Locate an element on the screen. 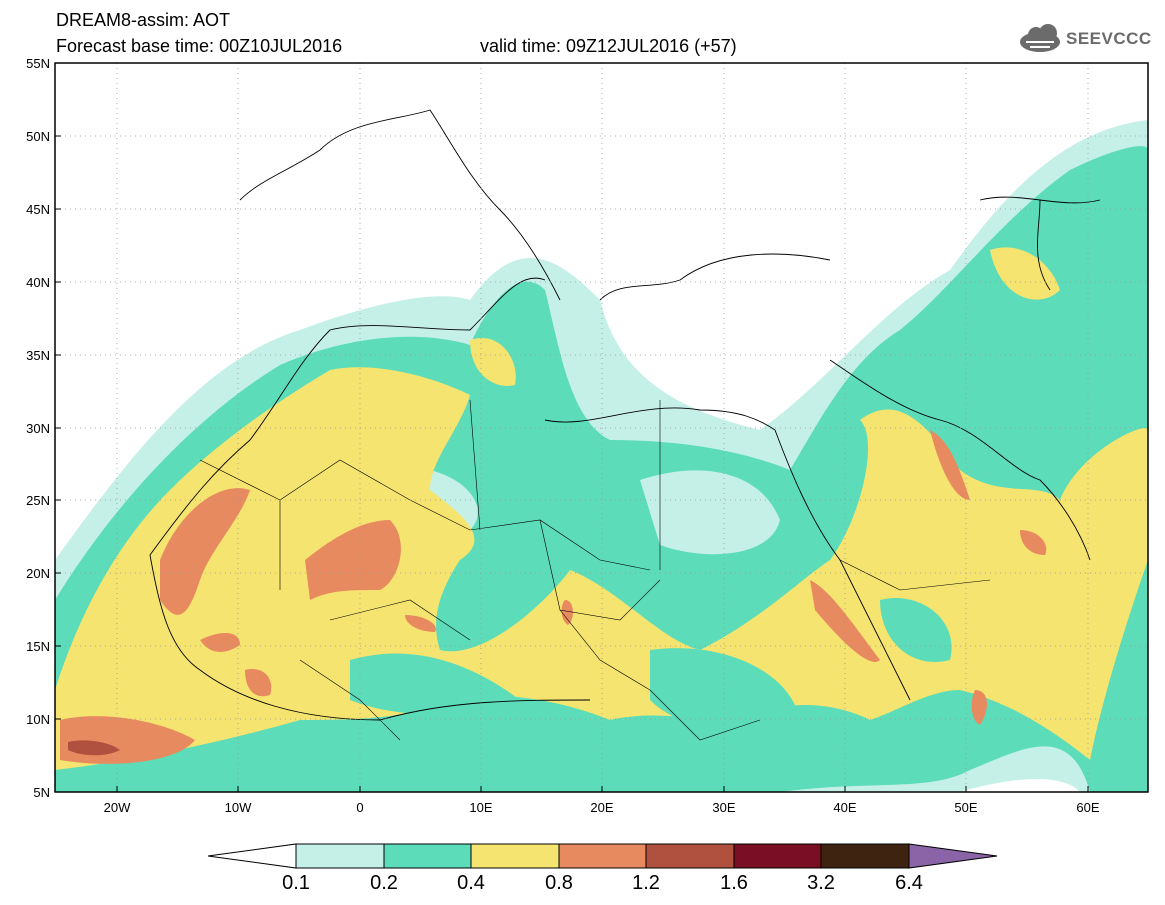 This screenshot has width=1165, height=905. colorbar-label: 0.1 is located at coordinates (296, 883).